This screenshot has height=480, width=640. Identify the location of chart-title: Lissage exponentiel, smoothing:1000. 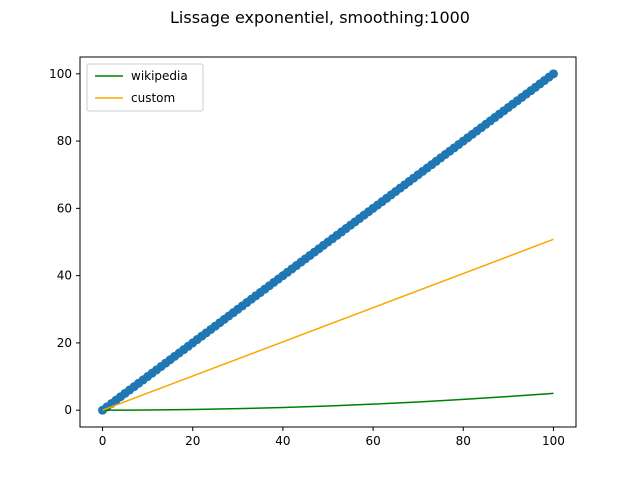
(320, 17).